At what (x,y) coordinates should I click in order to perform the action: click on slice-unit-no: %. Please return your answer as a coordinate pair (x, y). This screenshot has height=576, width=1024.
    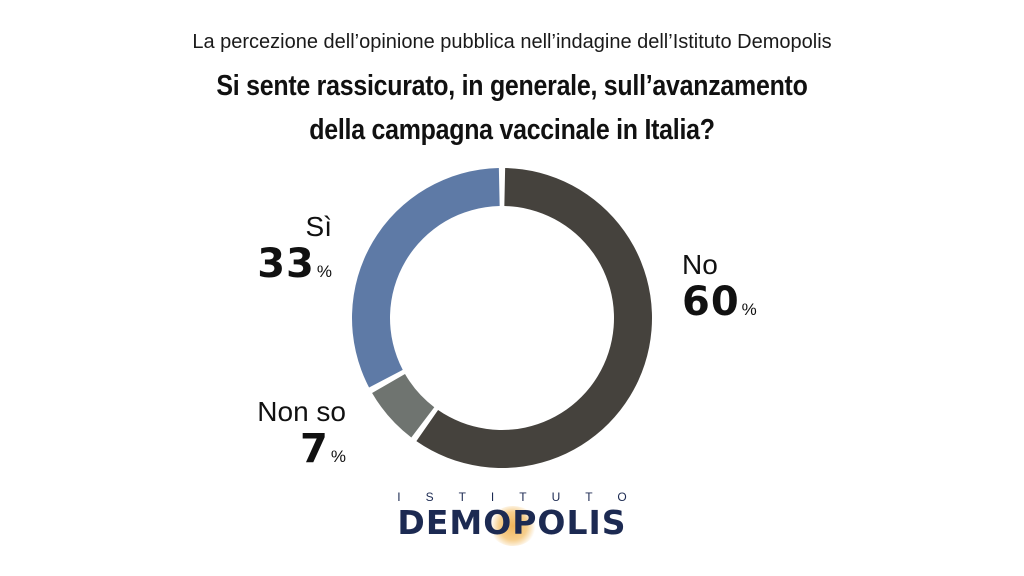
    Looking at the image, I should click on (749, 309).